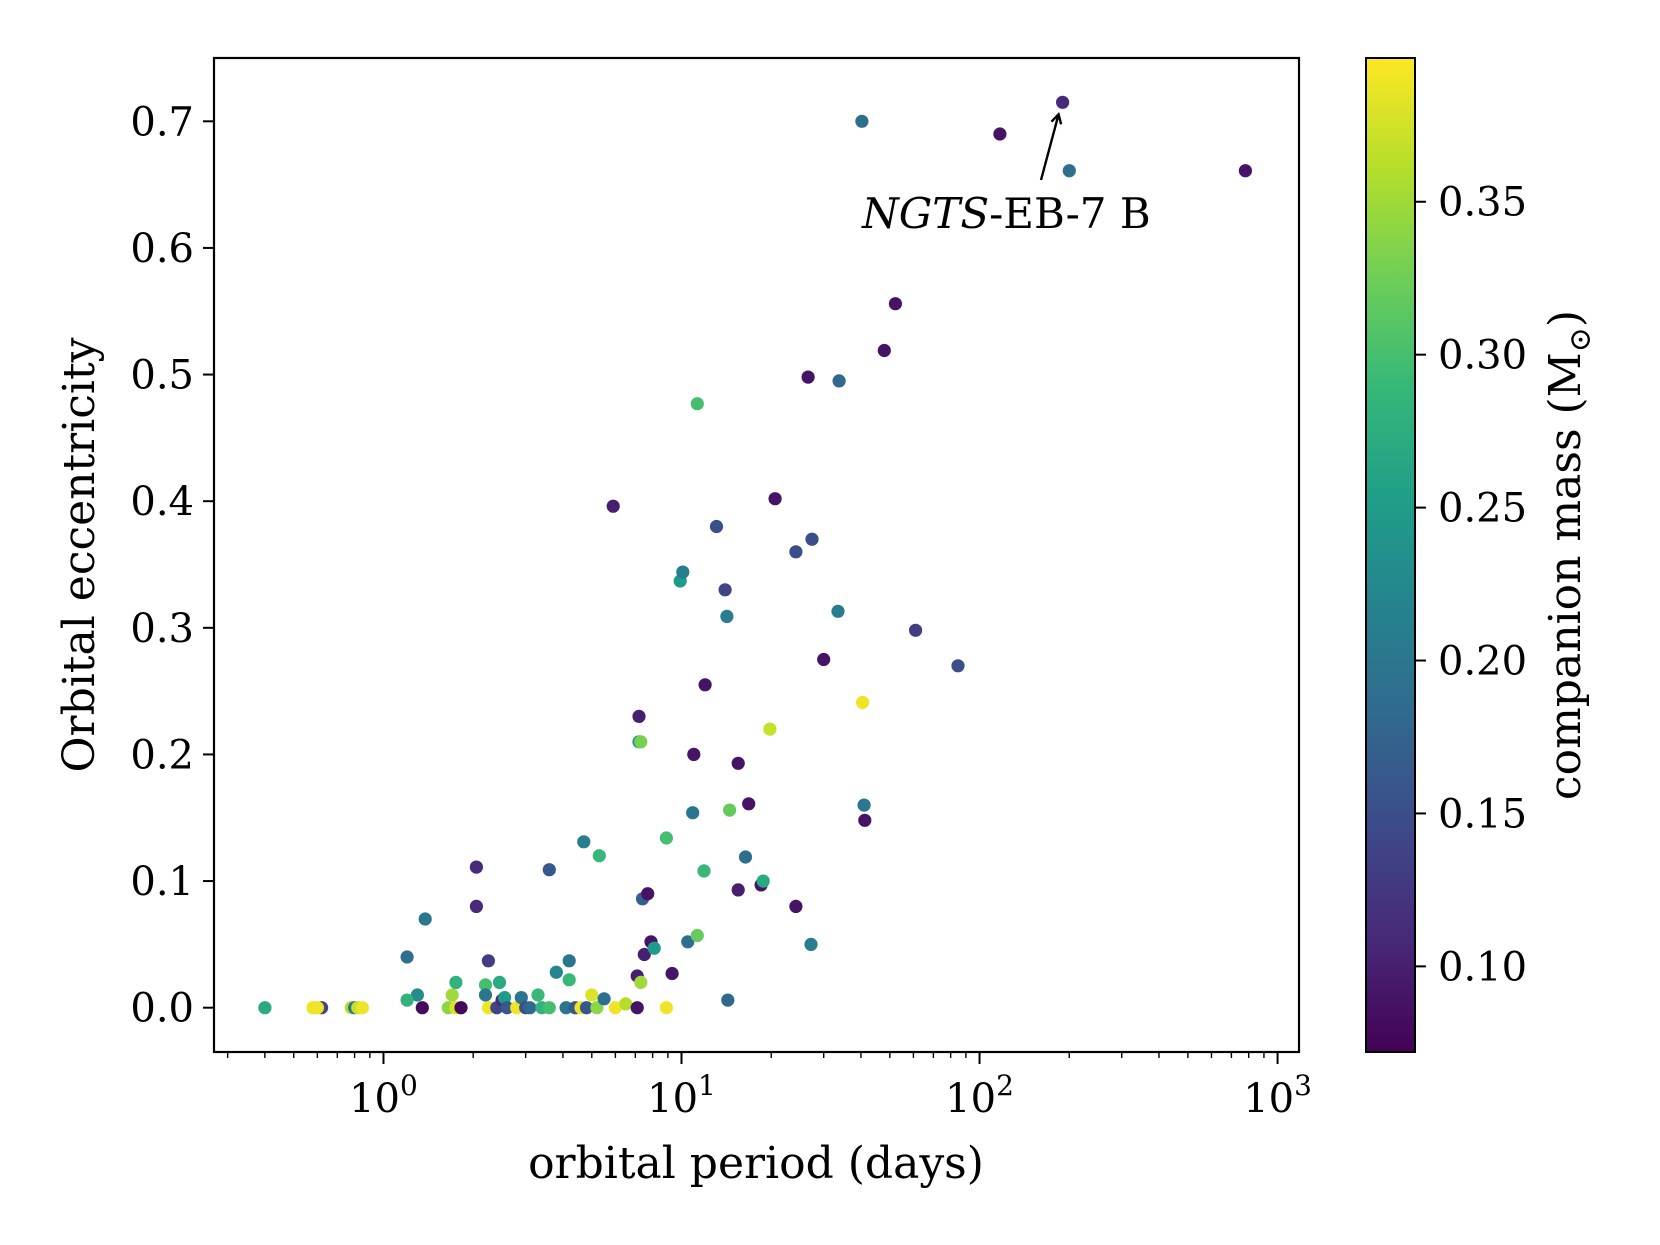 Image resolution: width=1660 pixels, height=1245 pixels. I want to click on y-tick-label: 0.0, so click(162, 1009).